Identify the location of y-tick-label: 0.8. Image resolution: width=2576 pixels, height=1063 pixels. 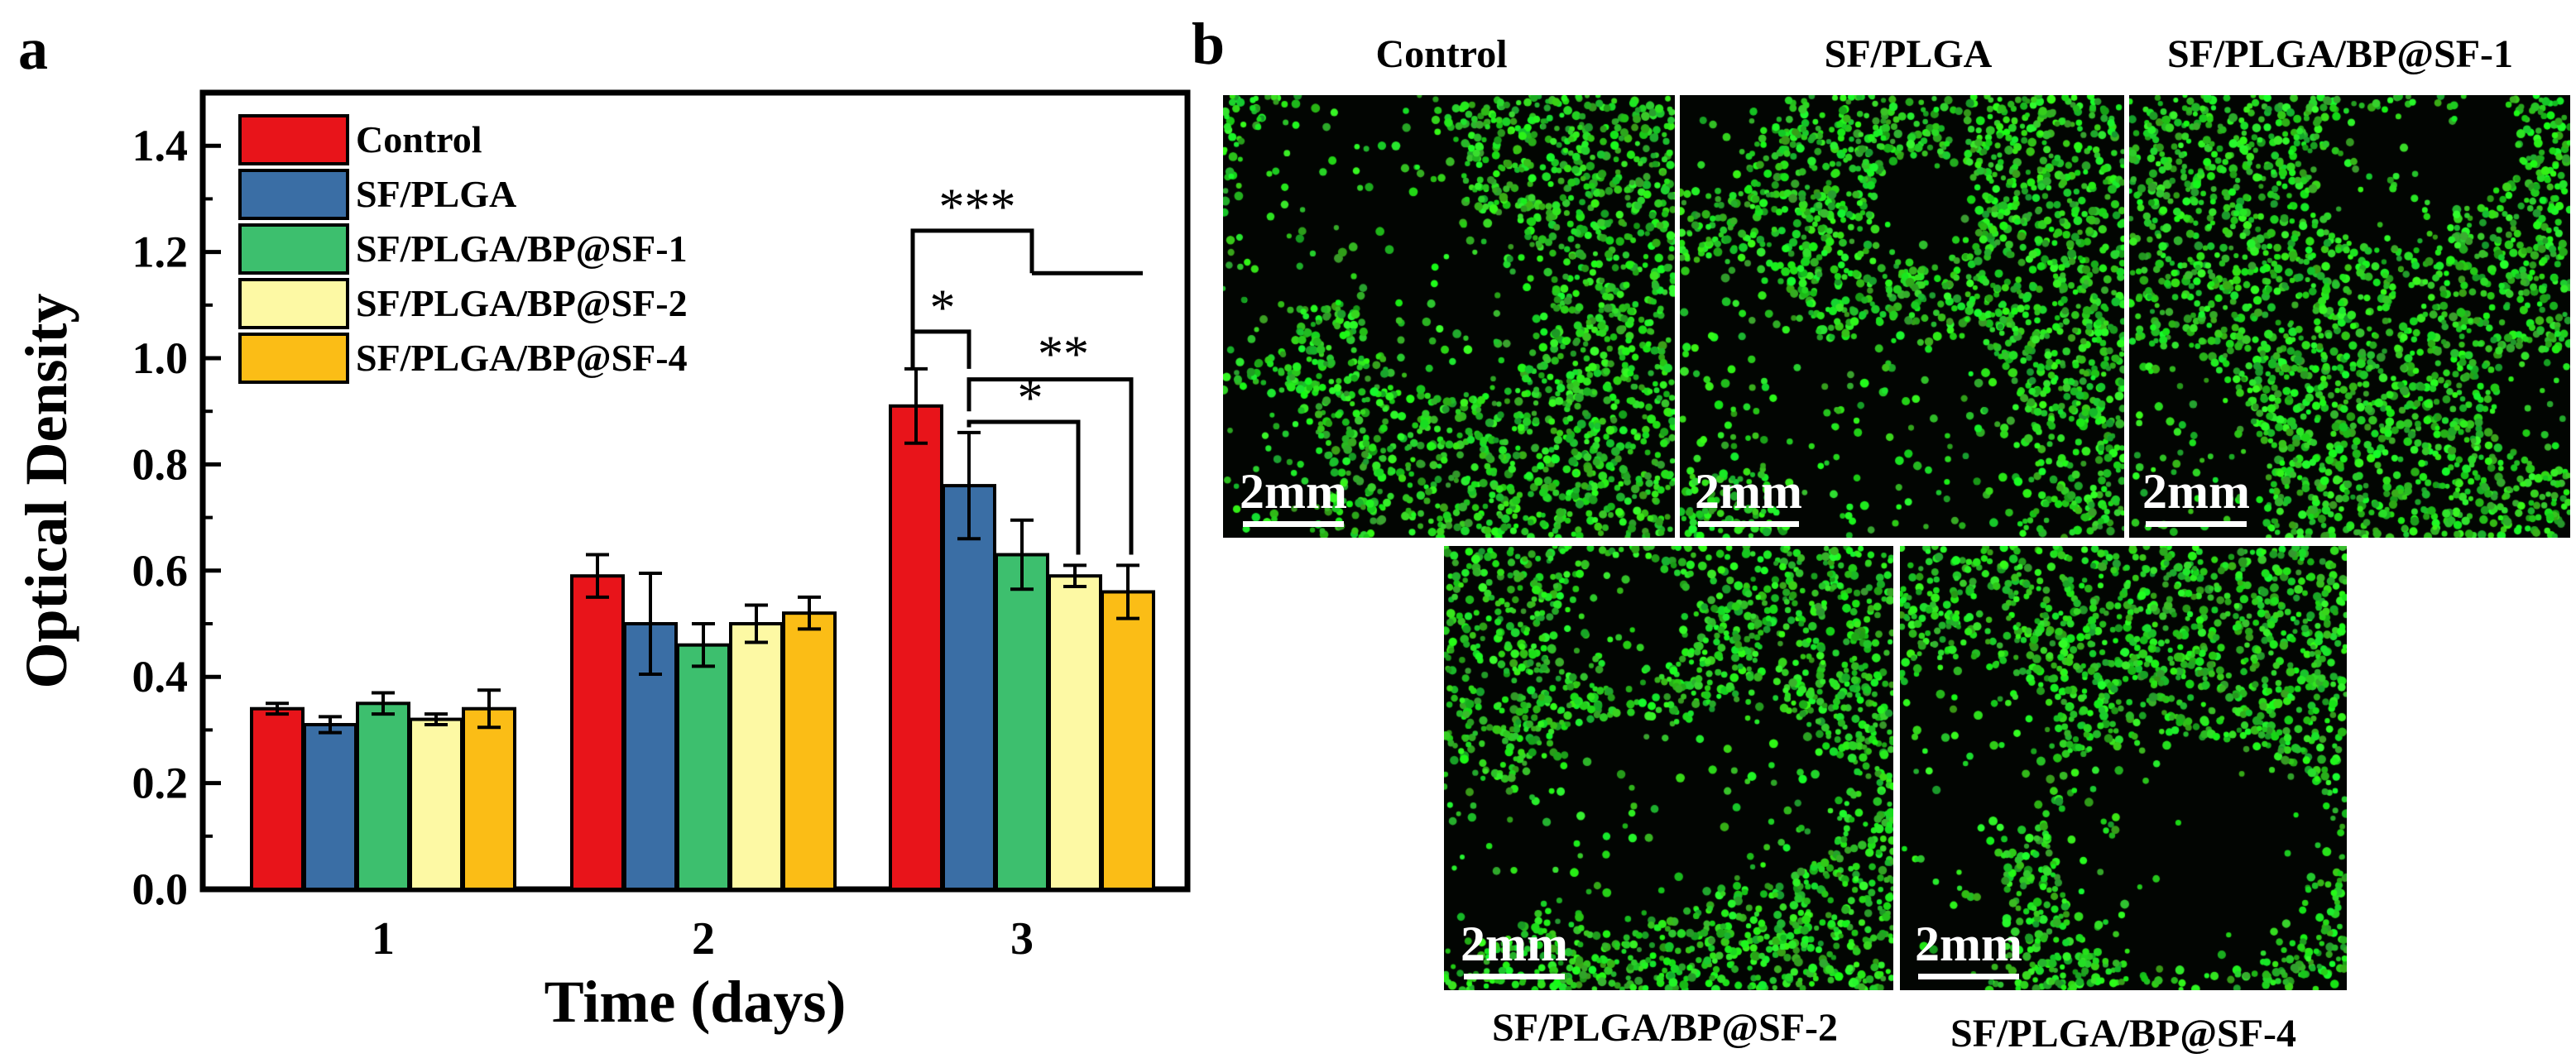
(161, 464).